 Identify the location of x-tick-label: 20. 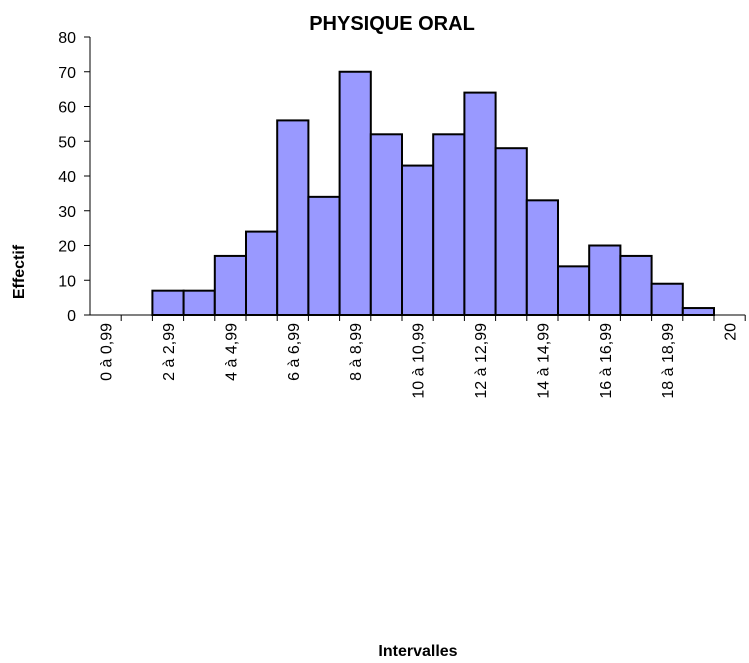
(731, 332).